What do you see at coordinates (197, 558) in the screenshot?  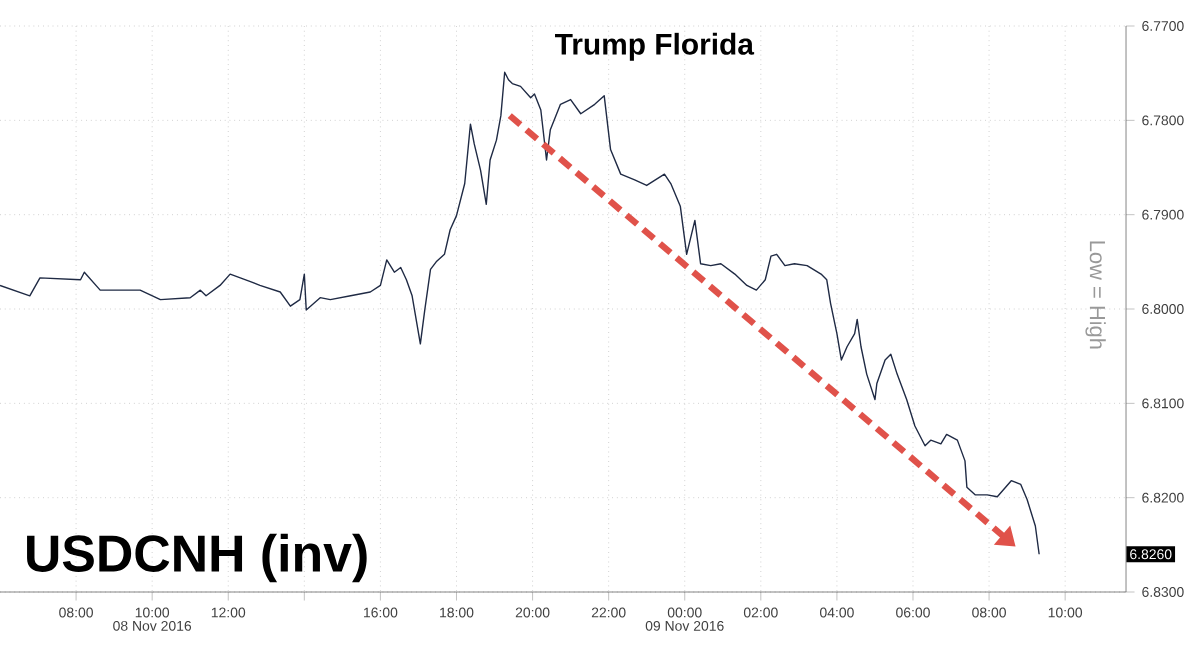 I see `text: USDCNH (inv)` at bounding box center [197, 558].